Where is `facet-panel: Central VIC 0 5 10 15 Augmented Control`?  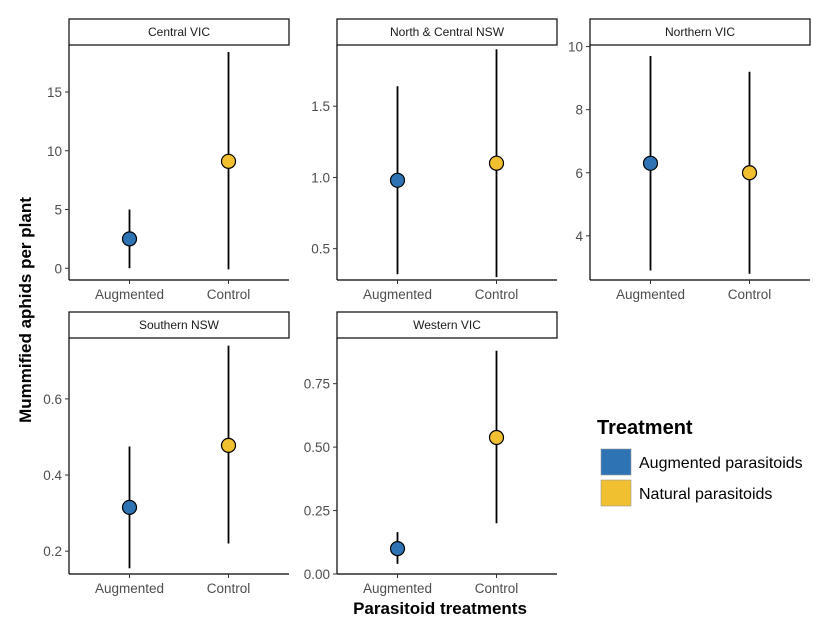 facet-panel: Central VIC 0 5 10 15 Augmented Control is located at coordinates (168, 160).